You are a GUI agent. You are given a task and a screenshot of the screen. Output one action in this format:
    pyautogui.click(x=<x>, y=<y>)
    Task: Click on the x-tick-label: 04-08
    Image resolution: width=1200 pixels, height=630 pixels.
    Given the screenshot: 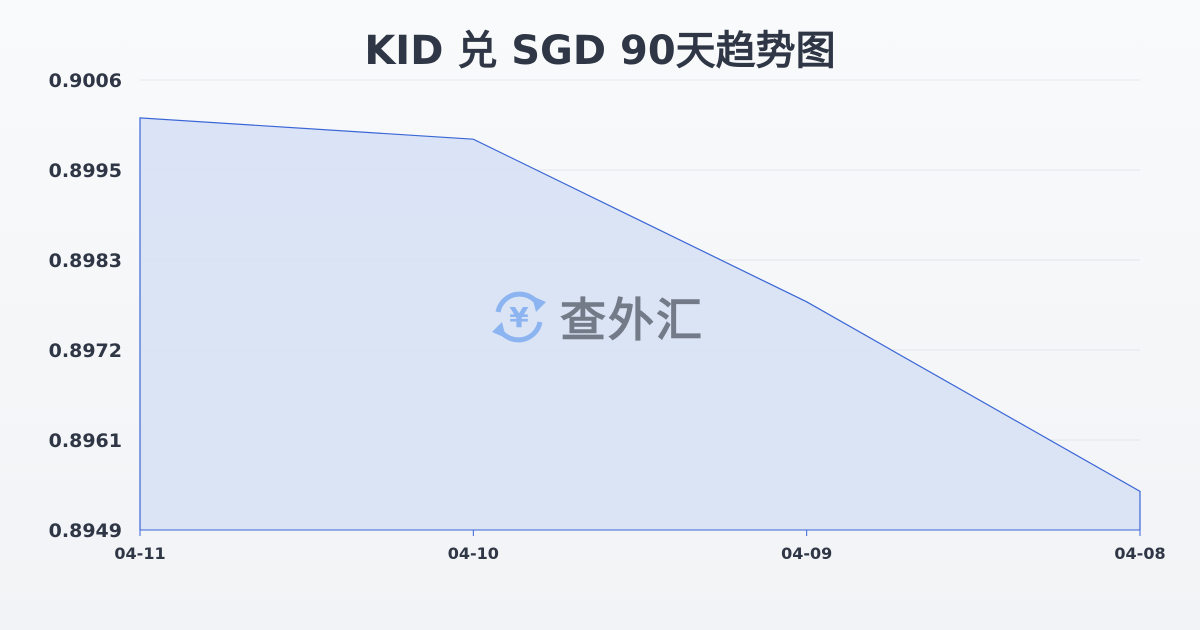 What is the action you would take?
    pyautogui.click(x=1139, y=553)
    